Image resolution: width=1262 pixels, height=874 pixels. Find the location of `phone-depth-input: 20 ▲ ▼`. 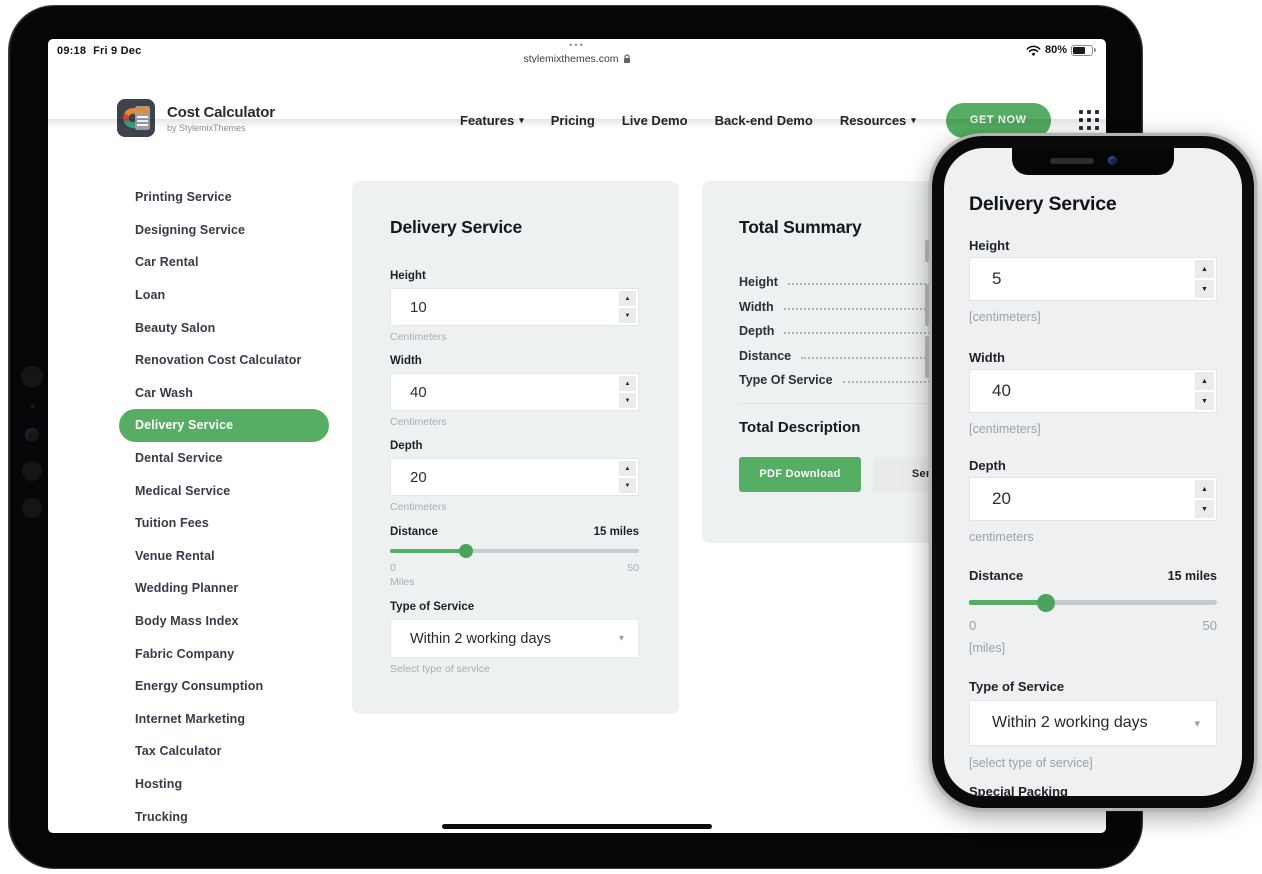

phone-depth-input: 20 ▲ ▼ is located at coordinates (1093, 499).